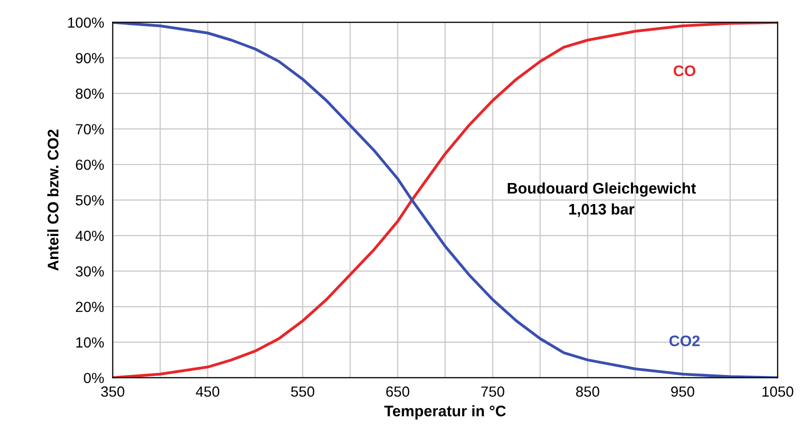  What do you see at coordinates (602, 199) in the screenshot?
I see `annotation: Boudouard Gleichgewicht 1,013 bar` at bounding box center [602, 199].